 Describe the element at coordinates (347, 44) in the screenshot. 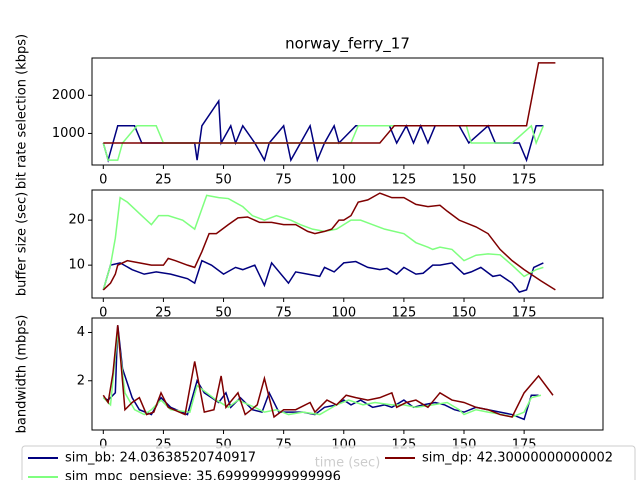

I see `chart-title: norway_ferry_17` at that location.